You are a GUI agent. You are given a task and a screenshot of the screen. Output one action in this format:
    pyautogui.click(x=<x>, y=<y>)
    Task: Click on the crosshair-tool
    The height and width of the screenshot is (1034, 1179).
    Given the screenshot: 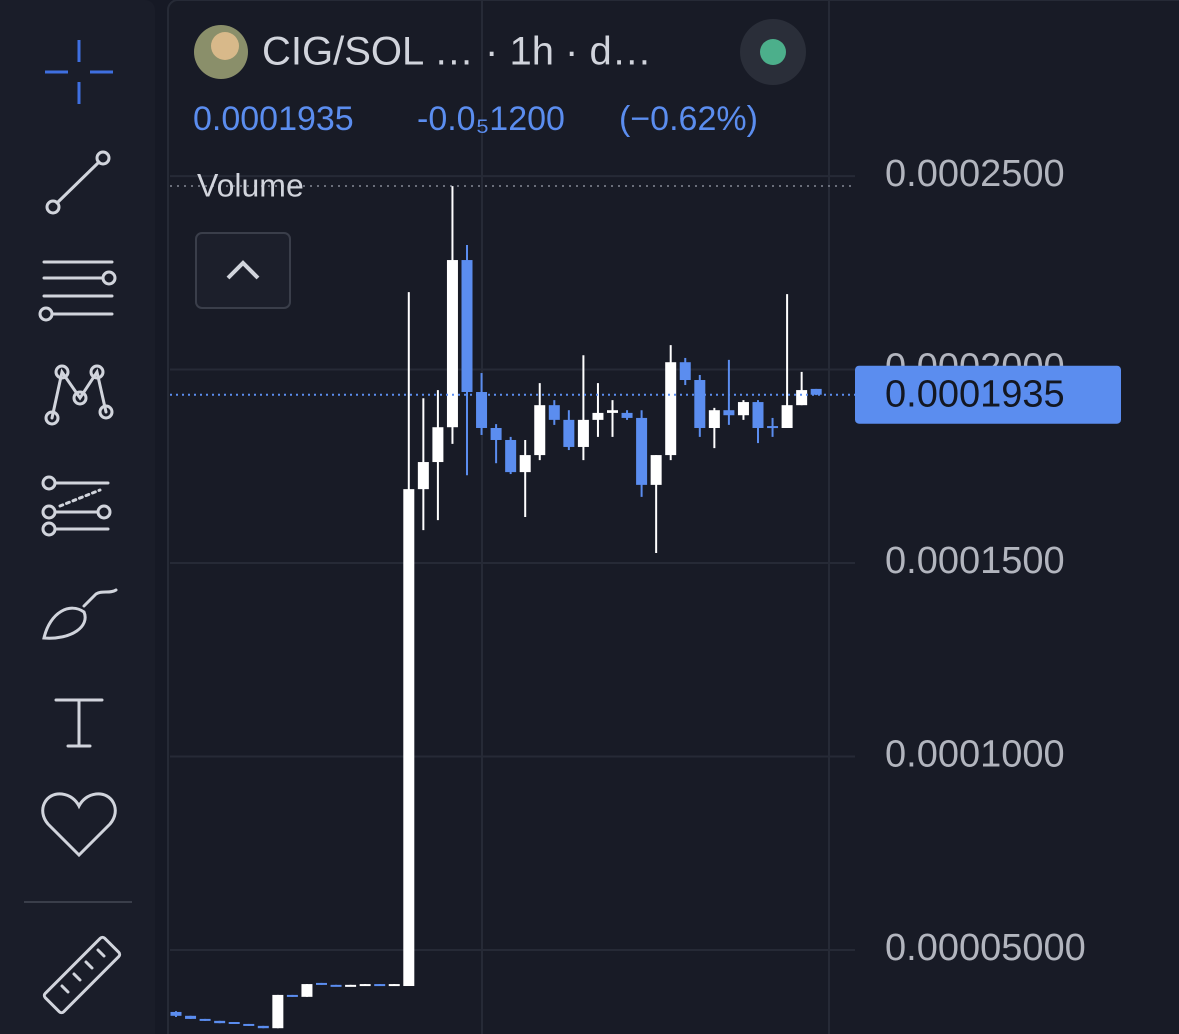 What is the action you would take?
    pyautogui.click(x=79, y=72)
    